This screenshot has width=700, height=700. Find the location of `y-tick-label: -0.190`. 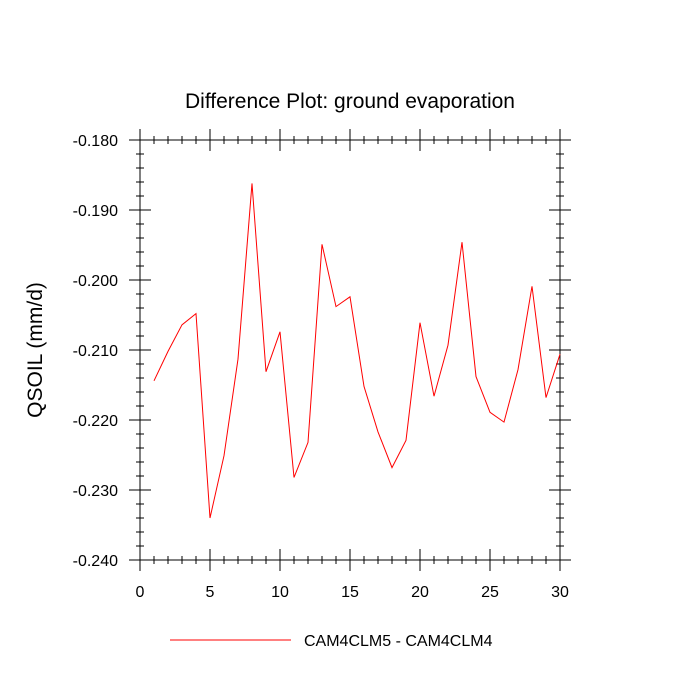

y-tick-label: -0.190 is located at coordinates (95, 211).